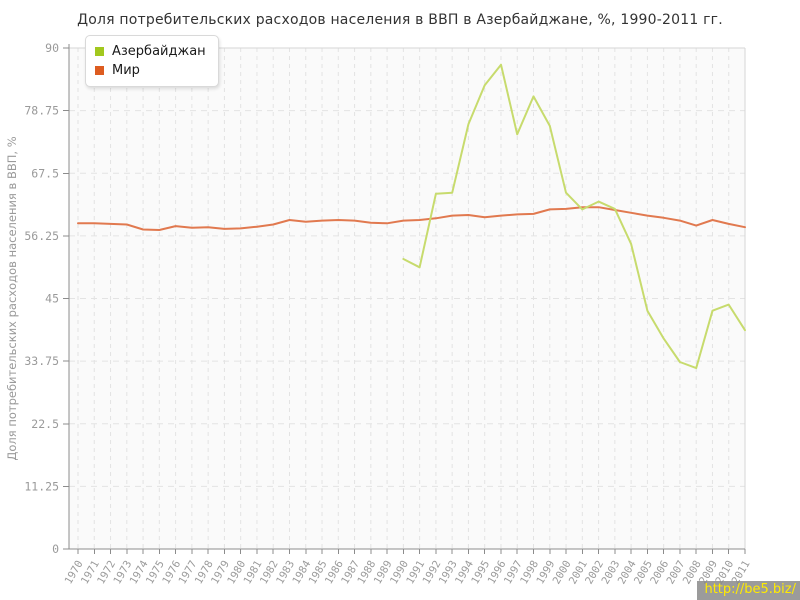  What do you see at coordinates (52, 299) in the screenshot?
I see `y-tick-label: 45` at bounding box center [52, 299].